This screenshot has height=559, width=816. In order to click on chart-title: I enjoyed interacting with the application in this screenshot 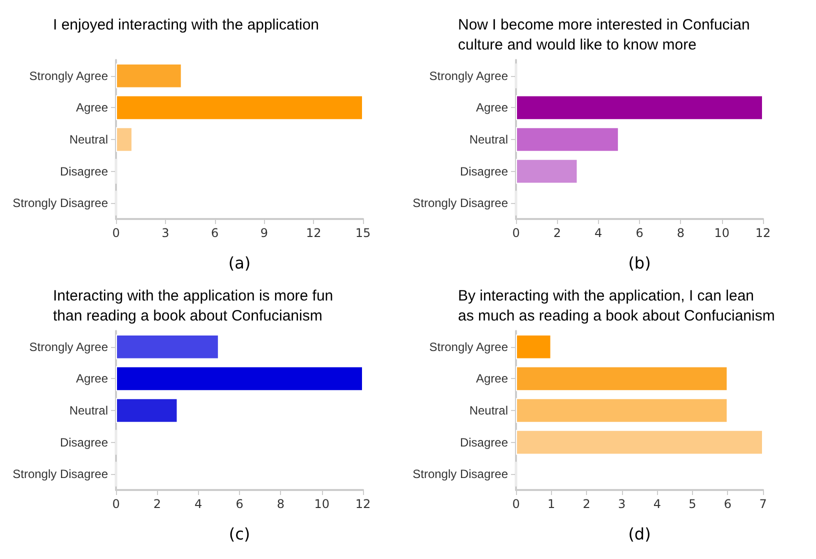, I will do `click(186, 25)`.